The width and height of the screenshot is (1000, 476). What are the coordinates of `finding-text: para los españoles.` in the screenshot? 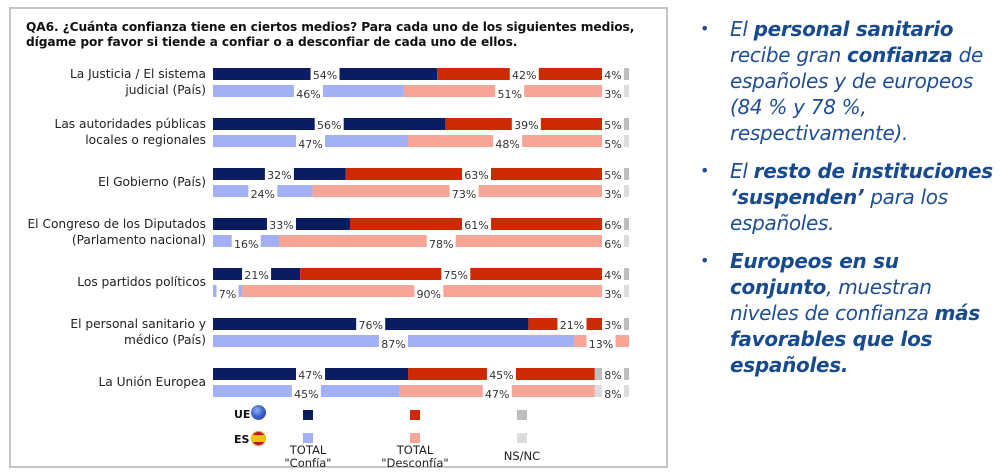 It's located at (839, 210).